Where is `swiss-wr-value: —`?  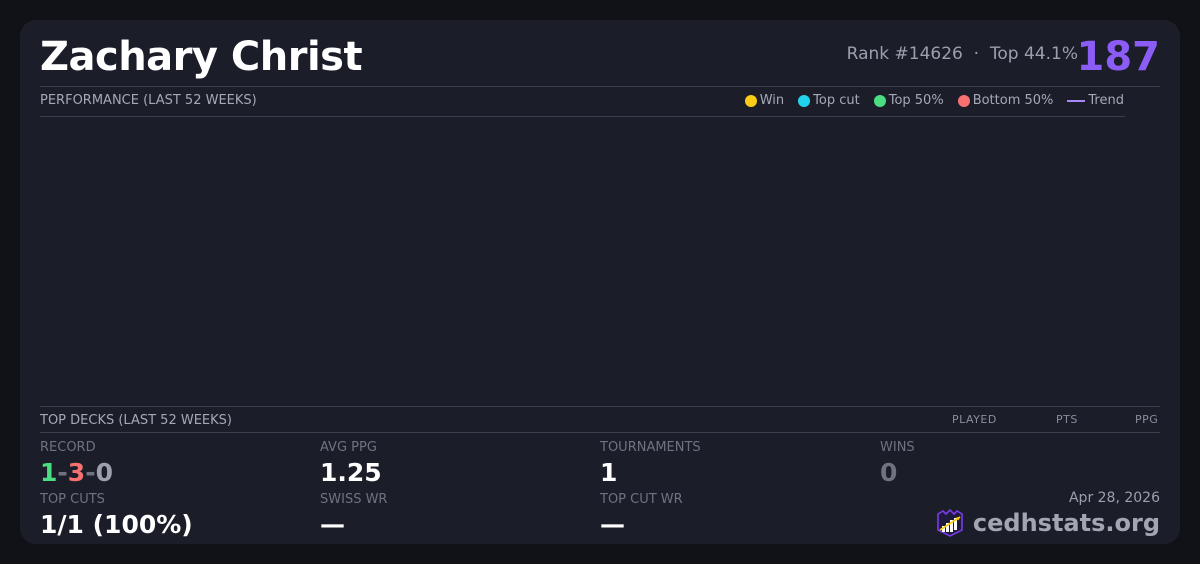 swiss-wr-value: — is located at coordinates (332, 524).